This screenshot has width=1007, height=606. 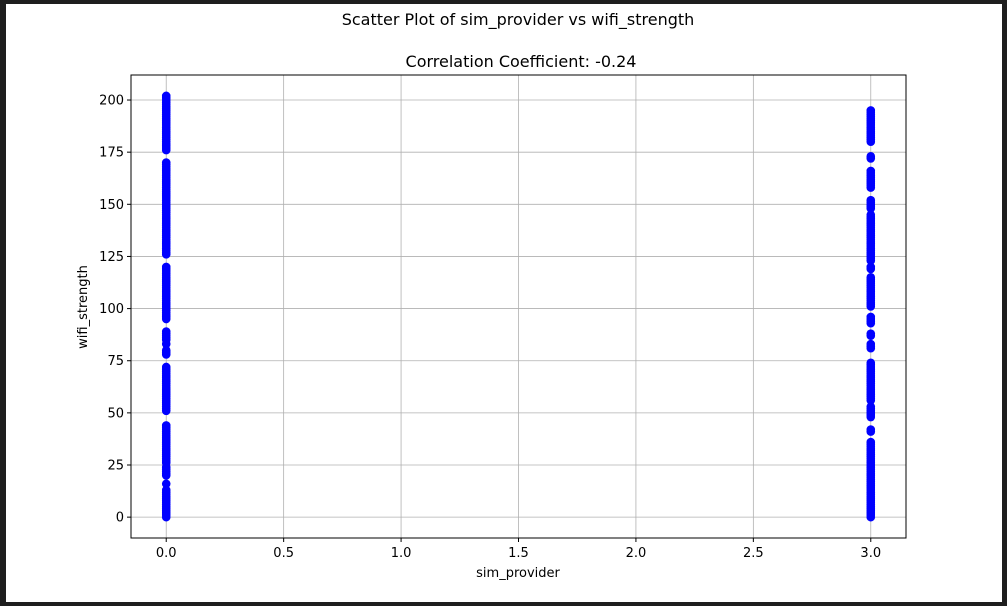 I want to click on x-tick-label: 1.5, so click(x=518, y=553).